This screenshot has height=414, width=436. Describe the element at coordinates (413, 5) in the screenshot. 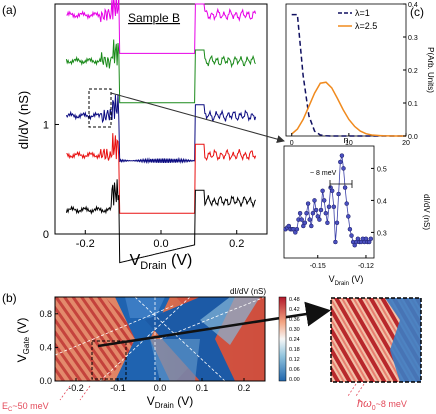

I see `c-top-ytick-label: 0.4` at that location.